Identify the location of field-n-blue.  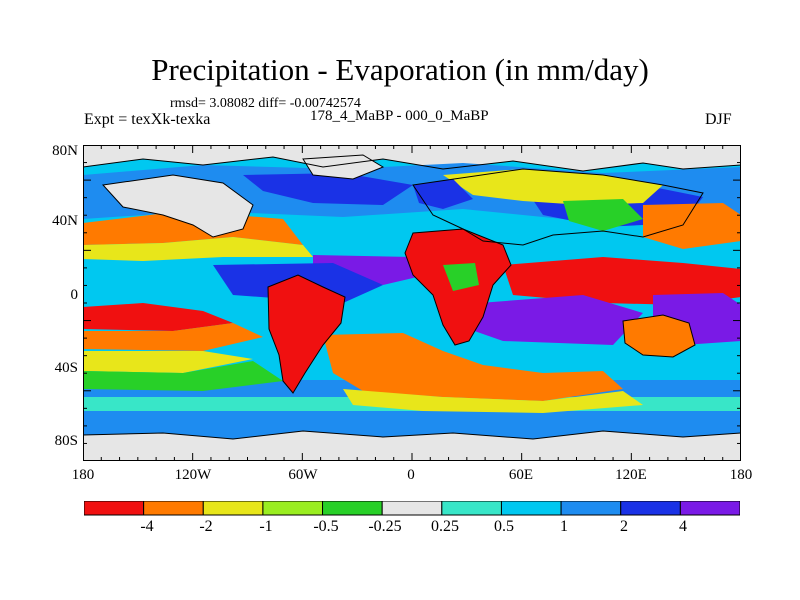
(328, 189).